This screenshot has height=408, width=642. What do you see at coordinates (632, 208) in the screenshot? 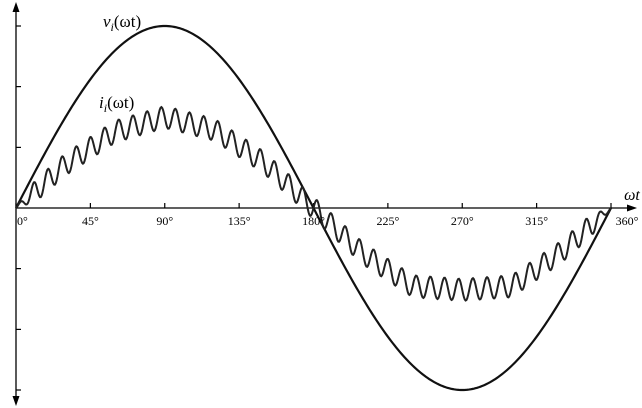
I see `x-axis-arrow` at bounding box center [632, 208].